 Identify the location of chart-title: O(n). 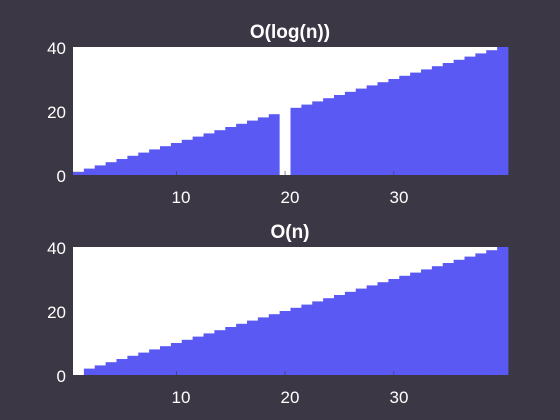
(289, 232).